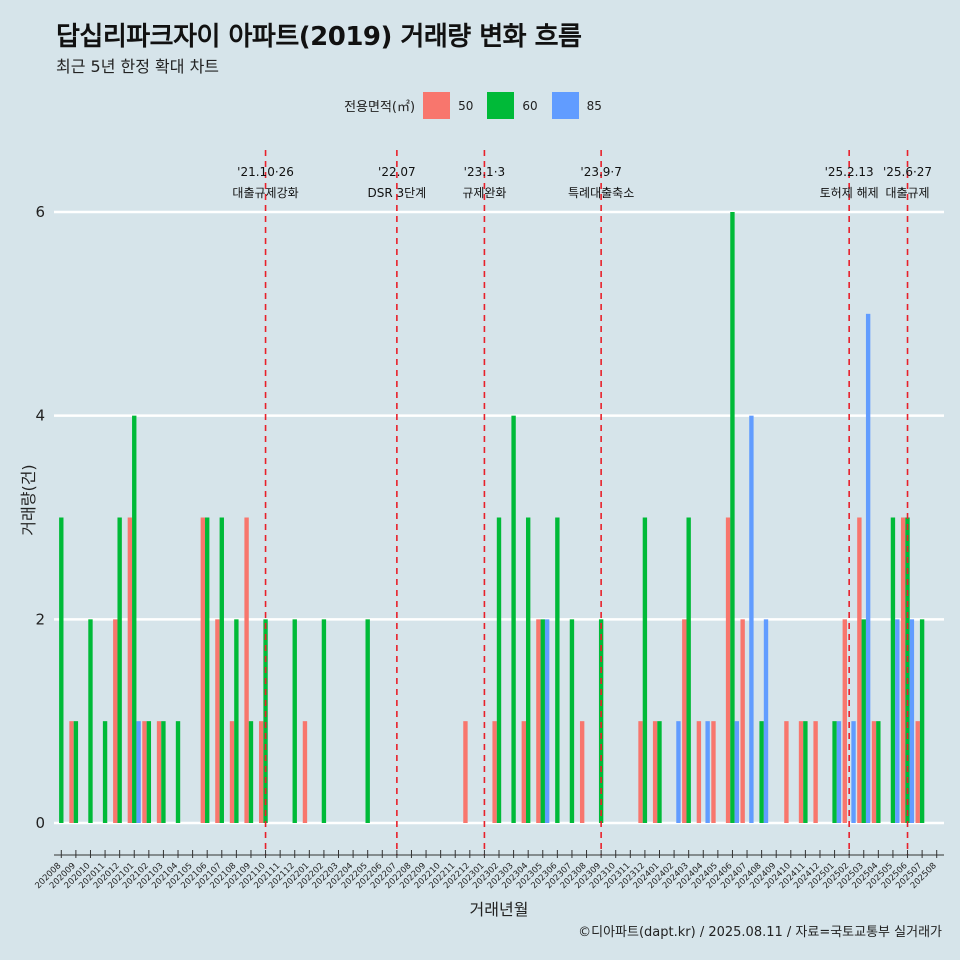 The width and height of the screenshot is (960, 960). I want to click on y-tick-label: 6, so click(40, 212).